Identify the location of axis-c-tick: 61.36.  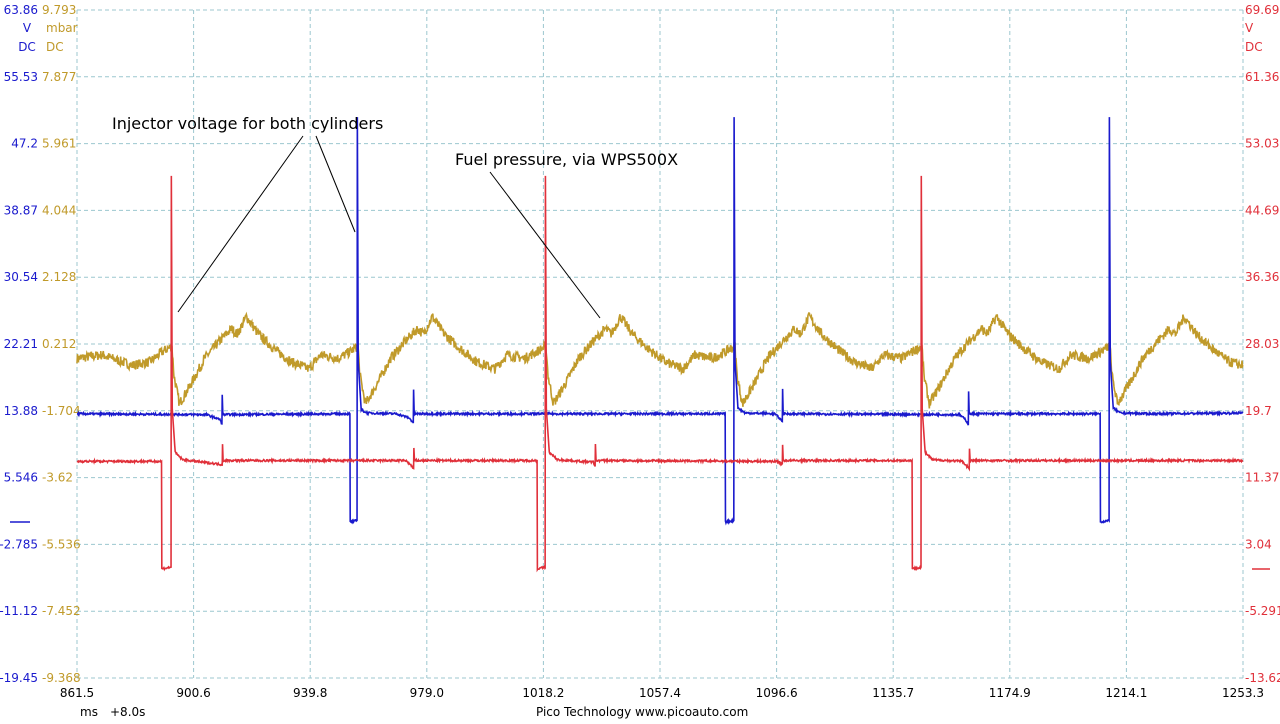
(1262, 77).